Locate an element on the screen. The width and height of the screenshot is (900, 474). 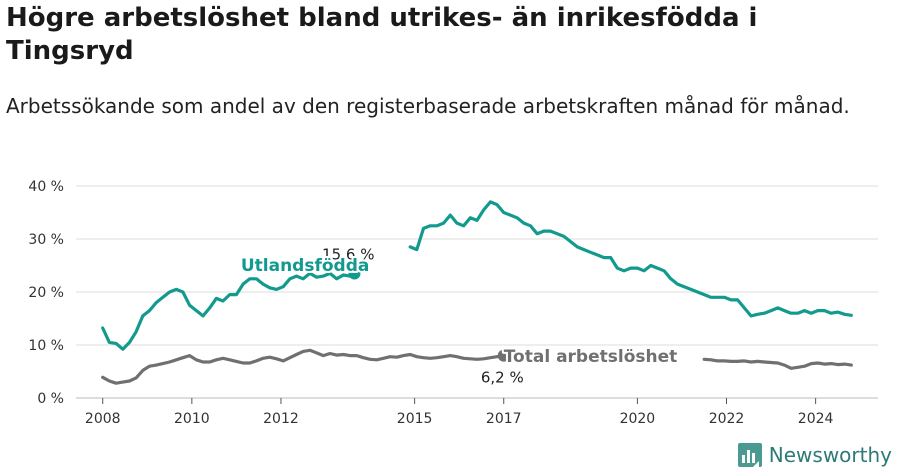
series-inline-label: Total arbetslöshet is located at coordinates (591, 357).